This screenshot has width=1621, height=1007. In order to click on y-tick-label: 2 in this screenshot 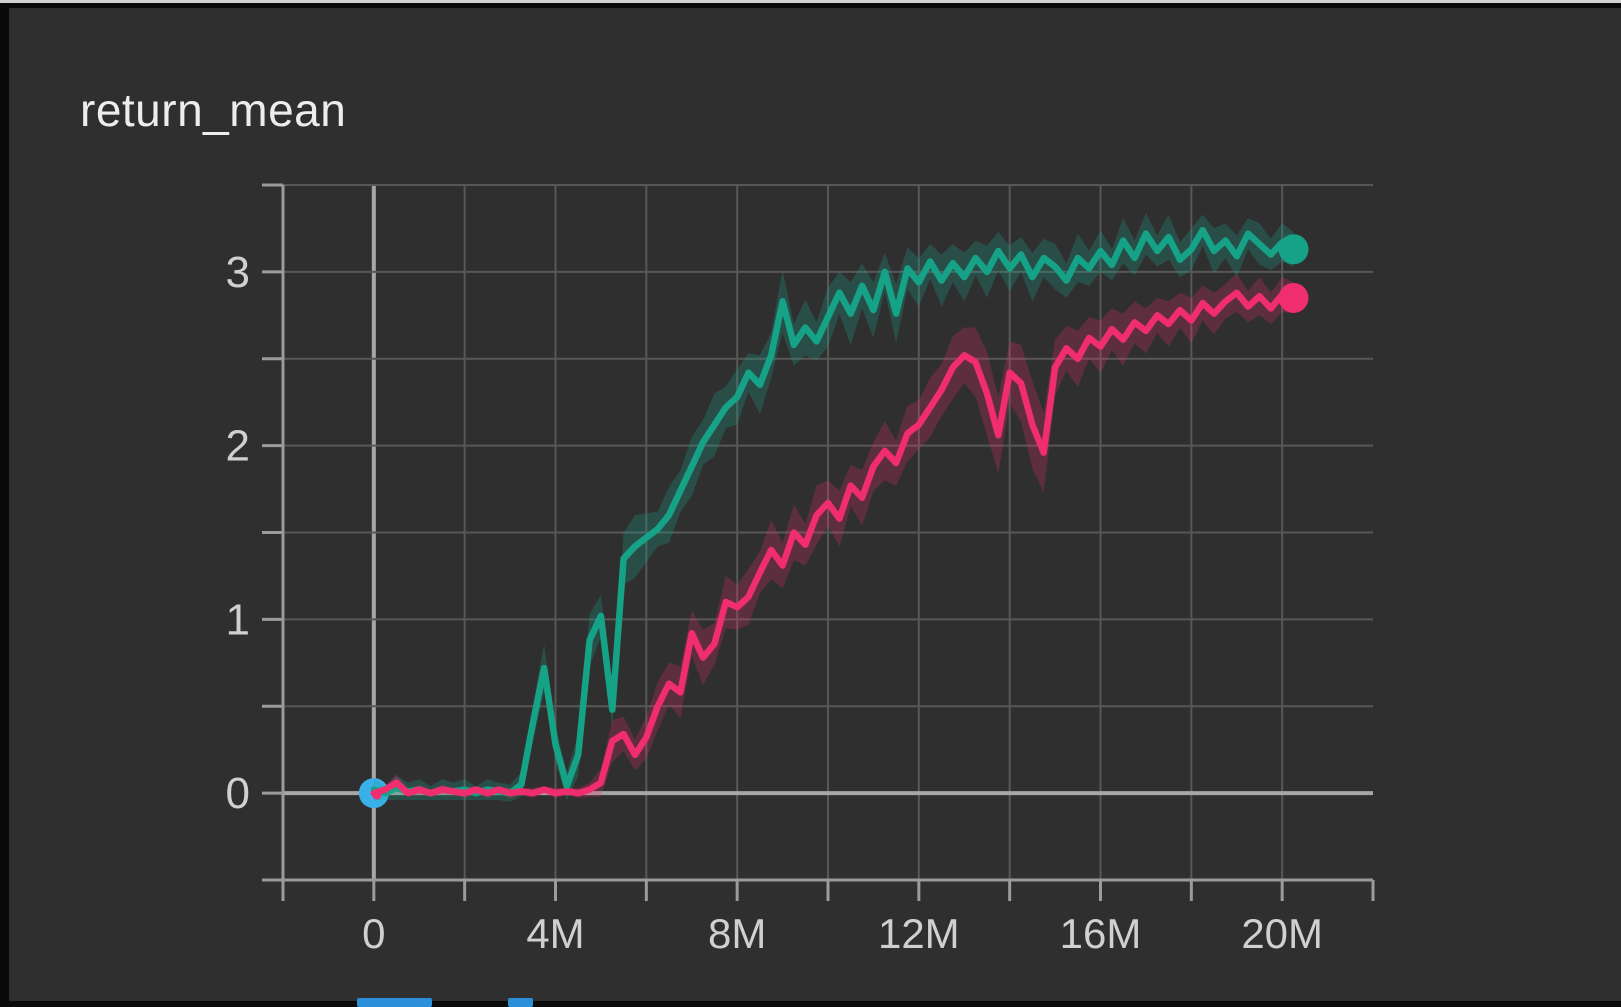, I will do `click(238, 446)`.